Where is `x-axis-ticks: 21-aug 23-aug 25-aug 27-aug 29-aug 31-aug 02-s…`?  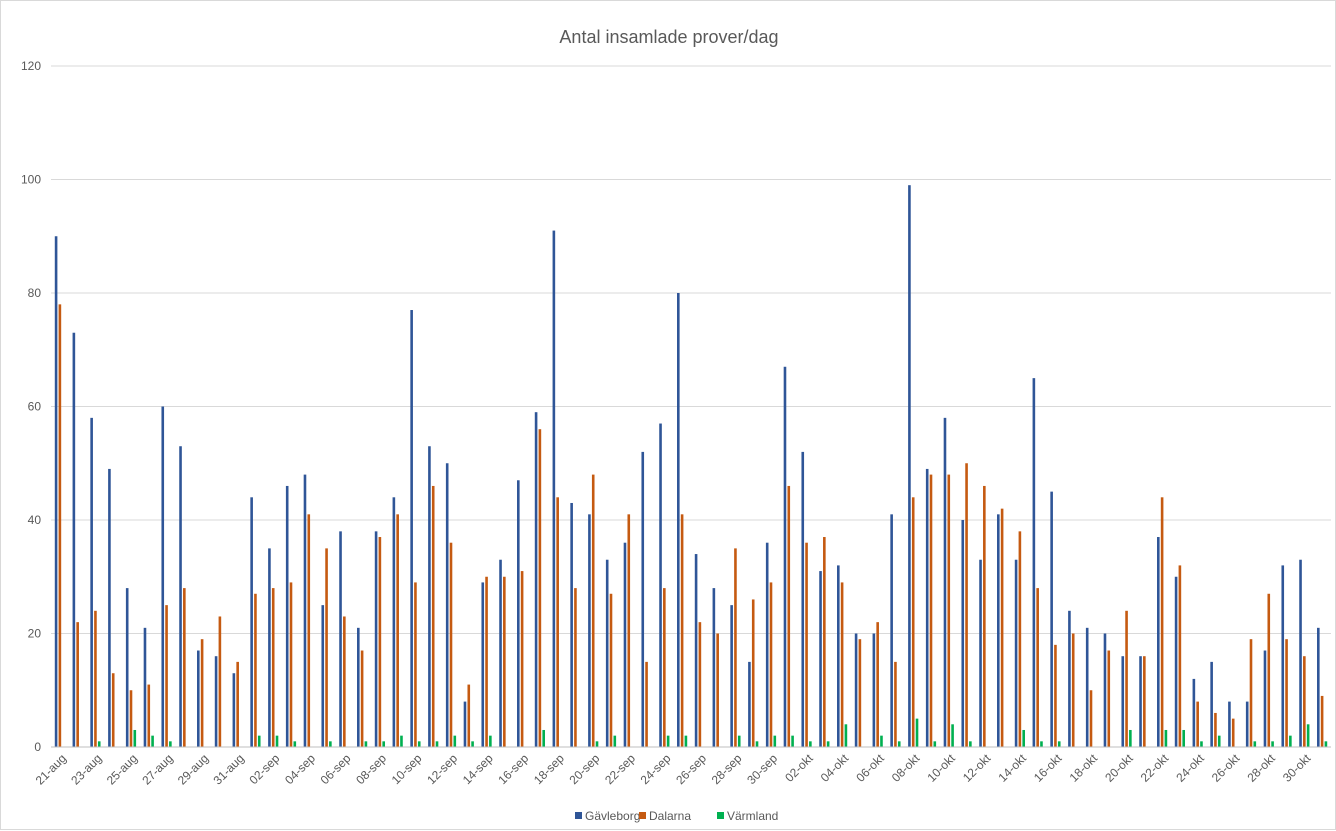
x-axis-ticks: 21-aug 23-aug 25-aug 27-aug 29-aug 31-aug 02-s… is located at coordinates (673, 769).